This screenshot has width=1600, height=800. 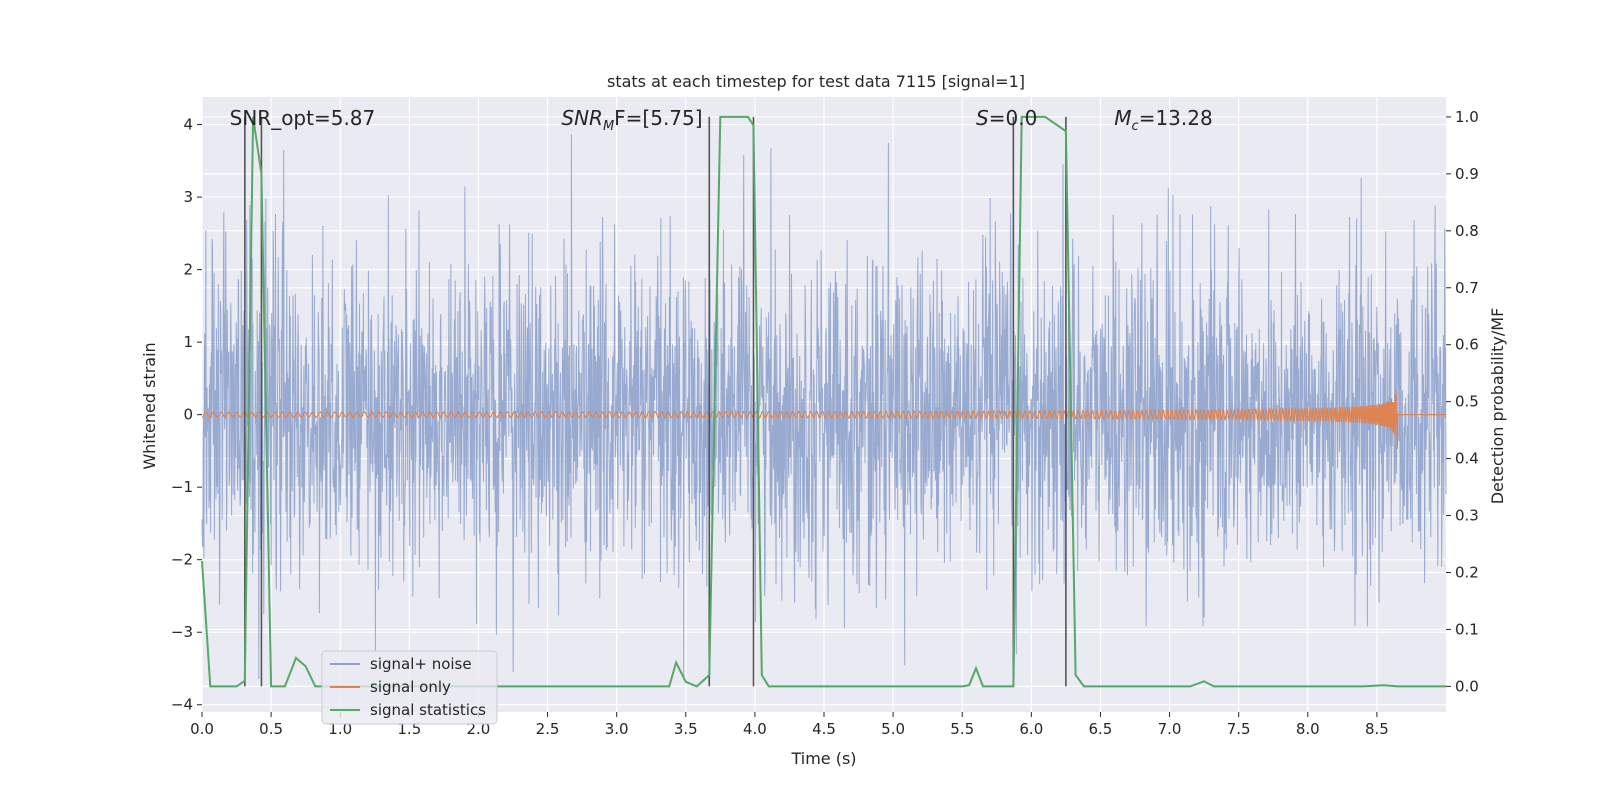 What do you see at coordinates (188, 342) in the screenshot?
I see `y-tick-label-5: 1` at bounding box center [188, 342].